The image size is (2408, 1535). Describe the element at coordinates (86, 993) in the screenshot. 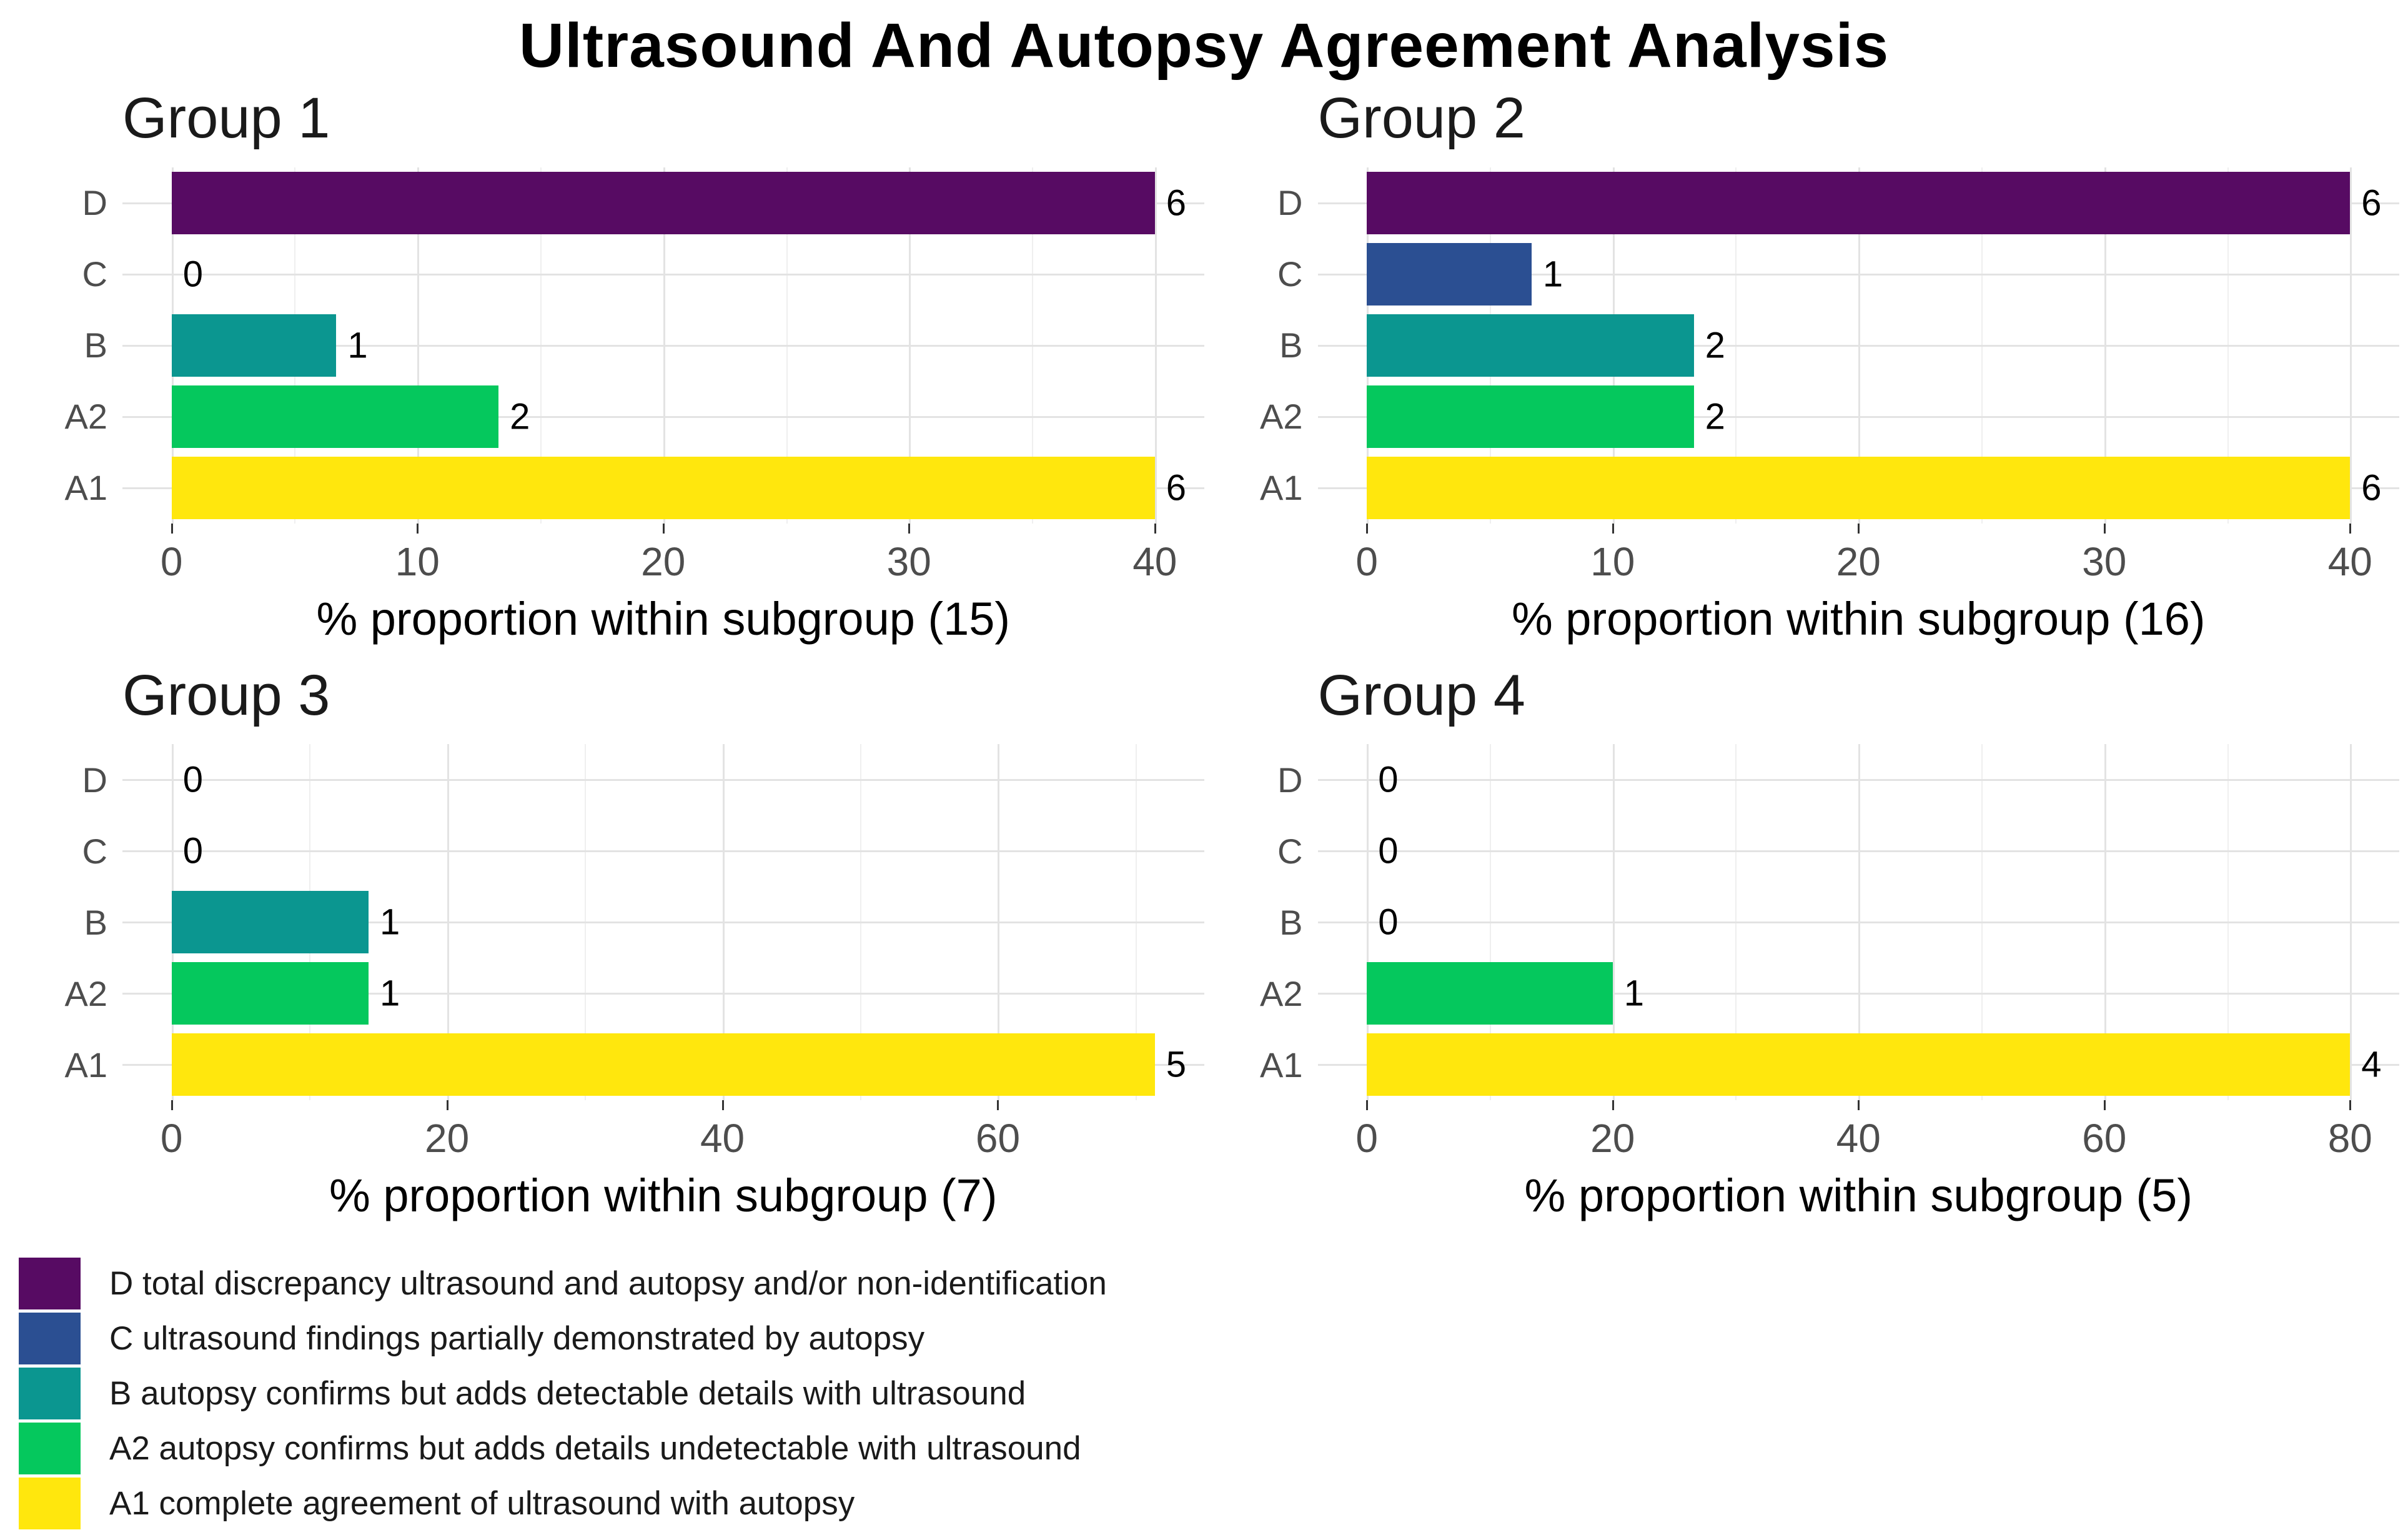

I see `y-axis-label-A2: A2` at that location.